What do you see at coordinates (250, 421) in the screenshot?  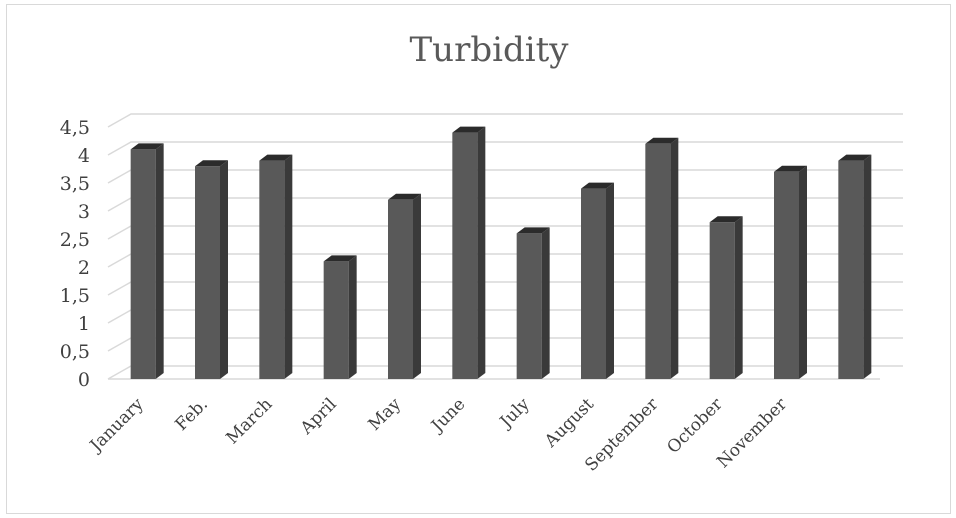 I see `x-tick-label: March` at bounding box center [250, 421].